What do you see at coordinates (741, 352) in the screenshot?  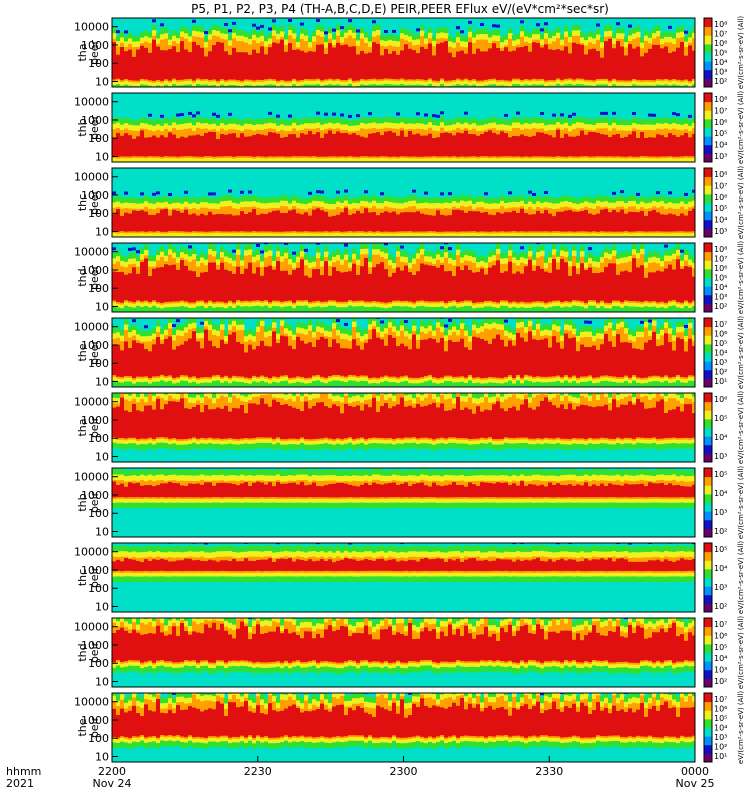 I see `colorbar-unit-label: eV/(cm²-s-sr-eV) (All)` at bounding box center [741, 352].